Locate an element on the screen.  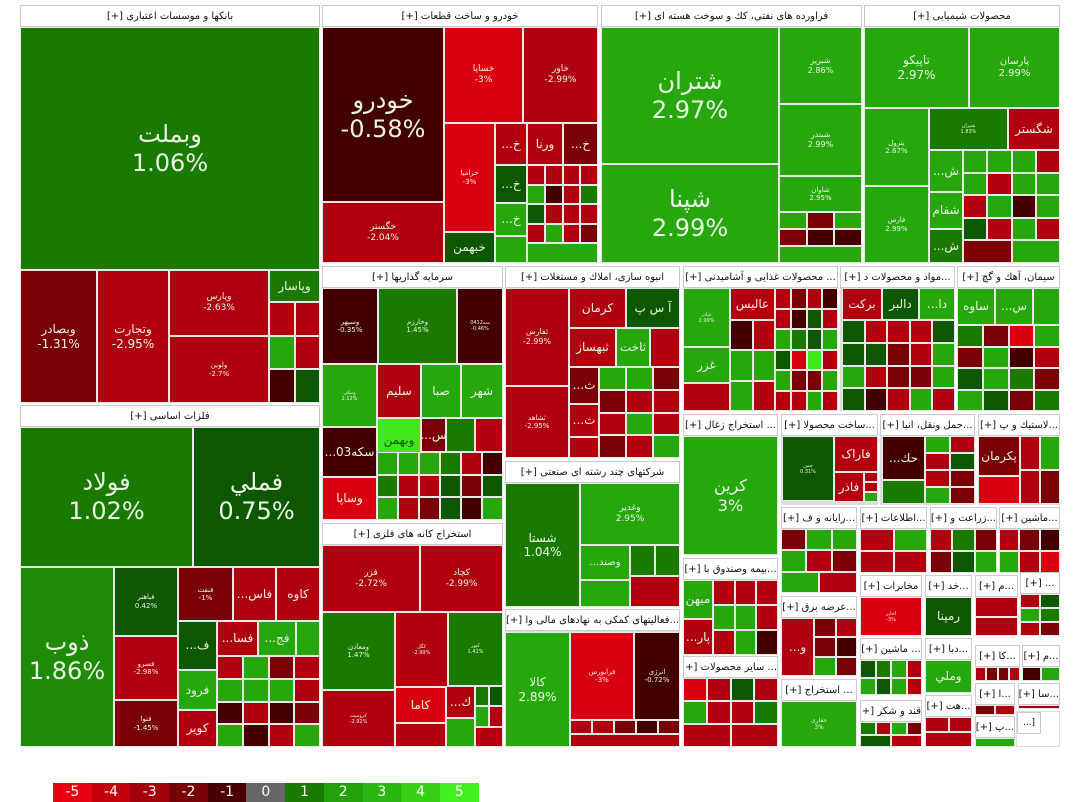
sector-header: محصولات شیمیایی [+] is located at coordinates (962, 16).